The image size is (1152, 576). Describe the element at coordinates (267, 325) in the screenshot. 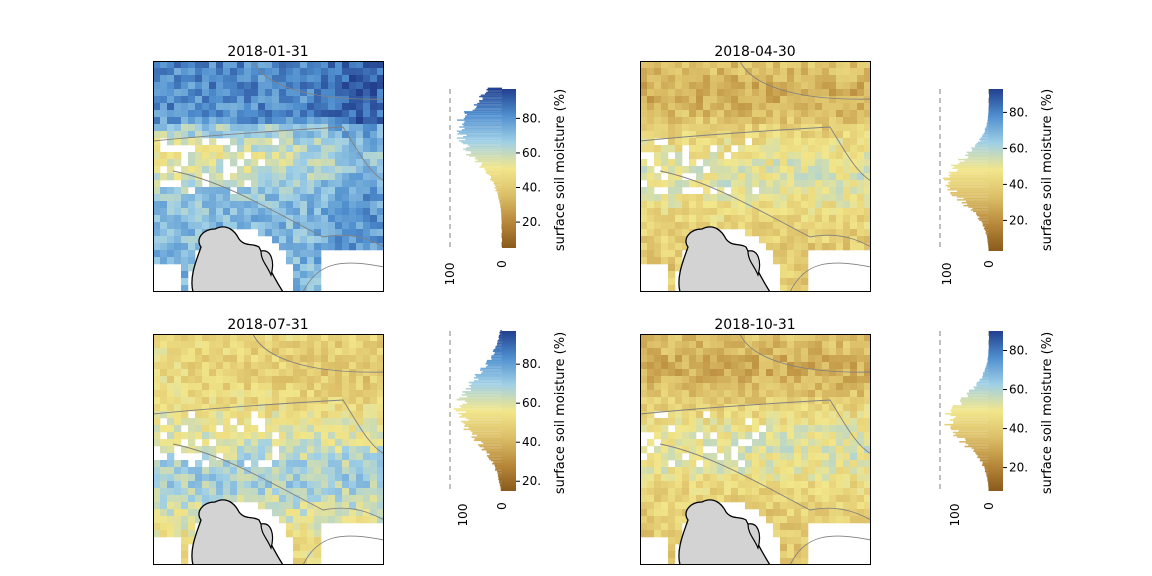

I see `map-title: 2018-07-31` at that location.